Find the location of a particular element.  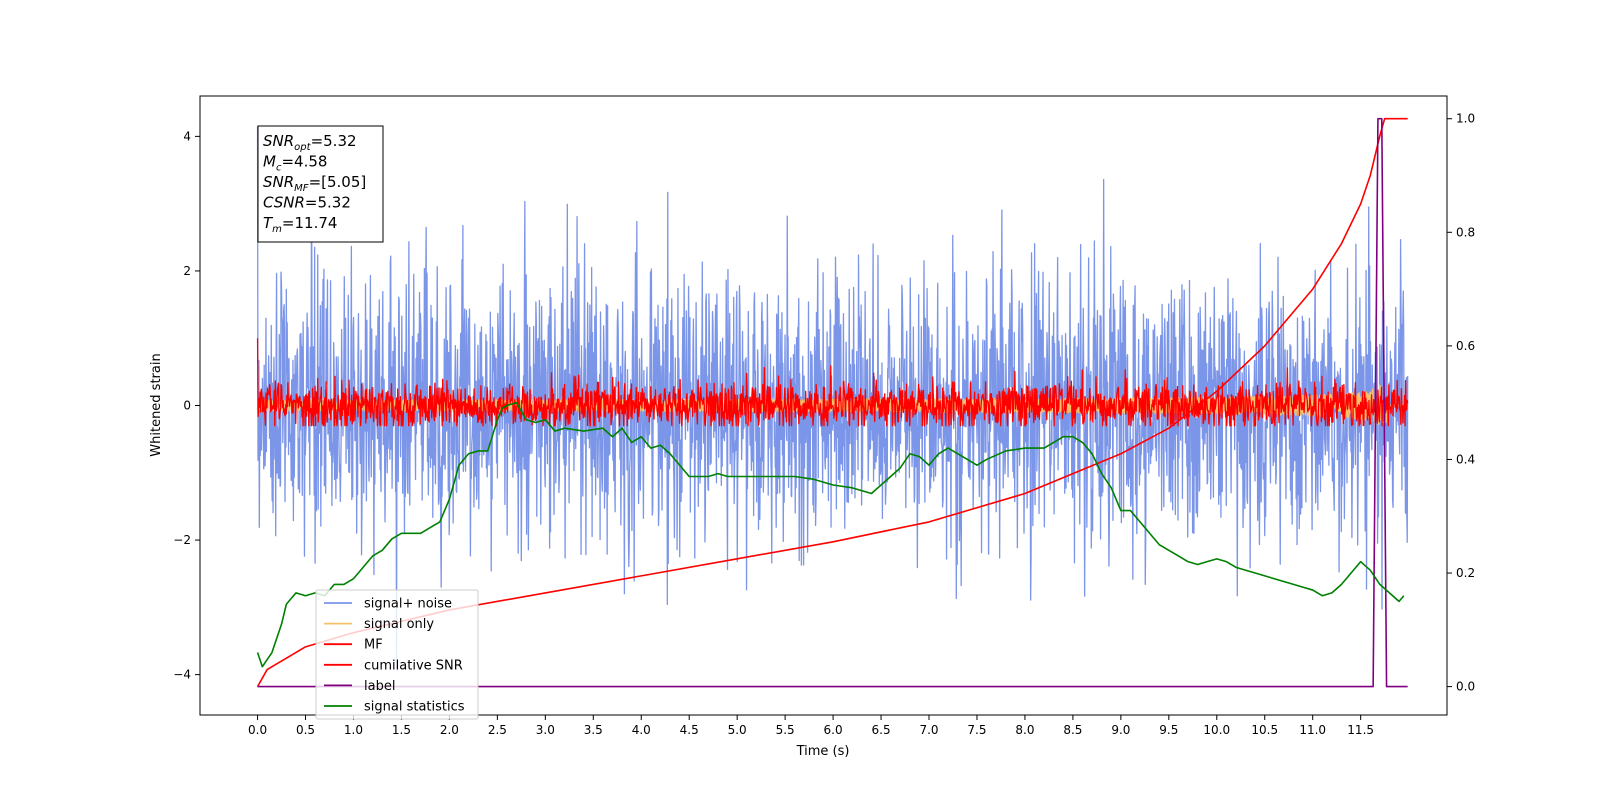

x-tick-label: 11.5 is located at coordinates (1360, 730).